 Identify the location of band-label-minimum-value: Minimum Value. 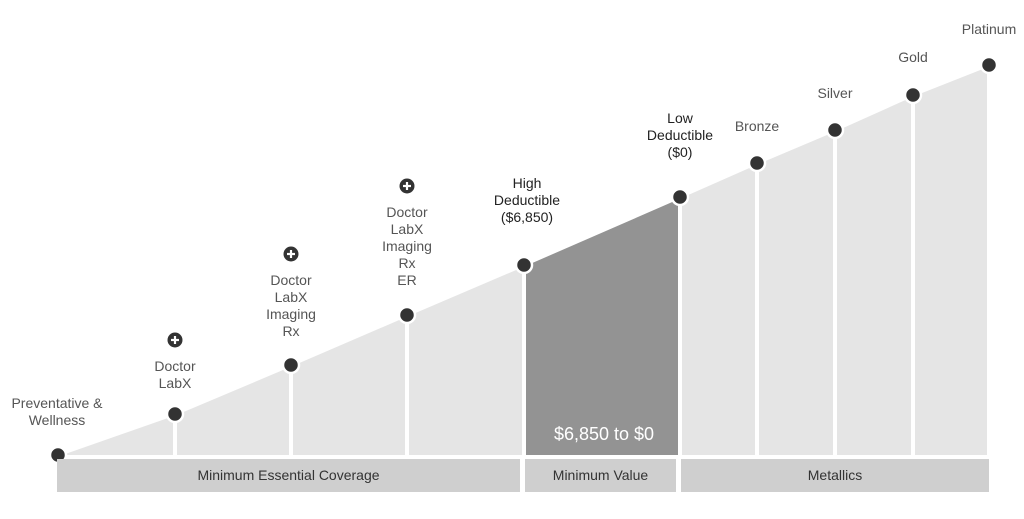
(601, 475).